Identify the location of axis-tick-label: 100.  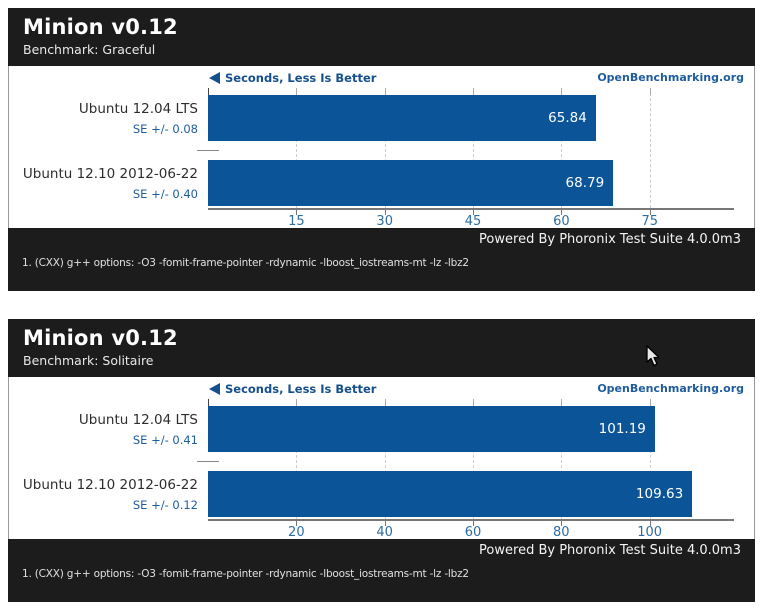
(650, 532).